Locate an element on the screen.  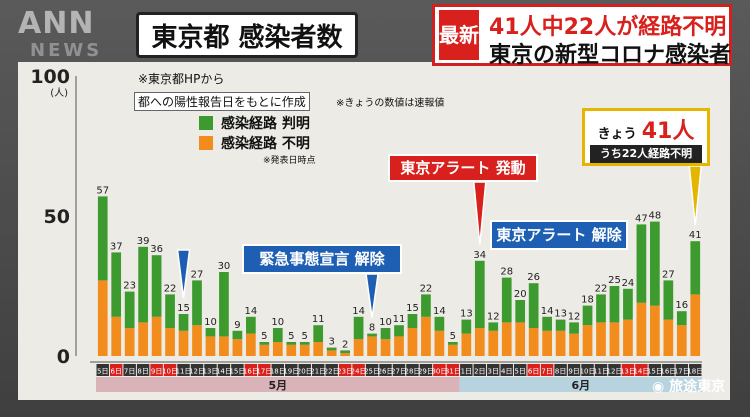
data-label: 9 is located at coordinates (237, 325).